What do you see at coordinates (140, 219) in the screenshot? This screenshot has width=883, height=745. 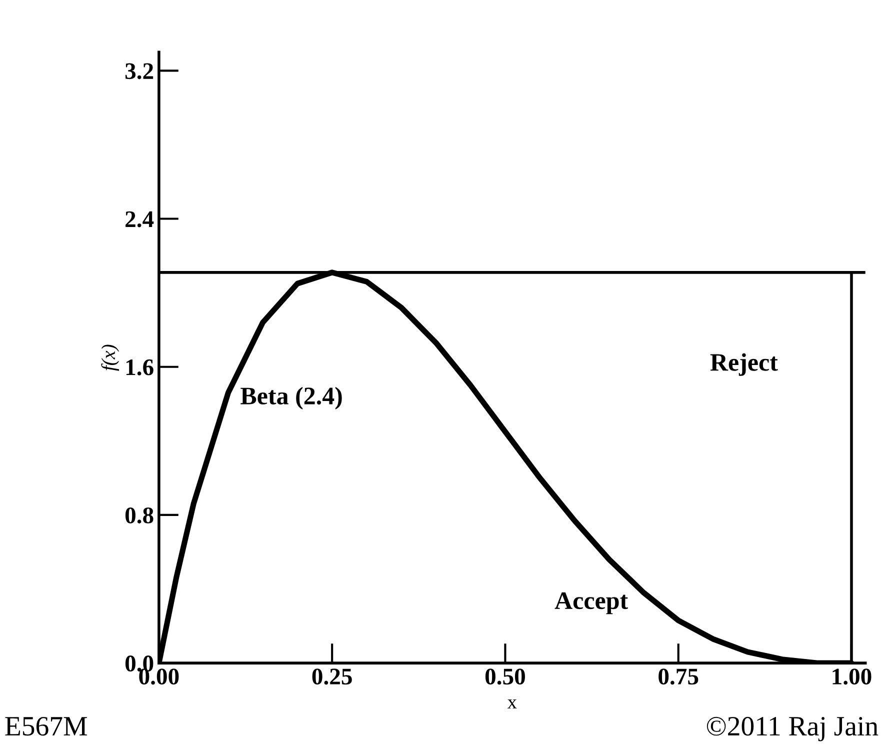 I see `y-tick-label: 2.4` at bounding box center [140, 219].